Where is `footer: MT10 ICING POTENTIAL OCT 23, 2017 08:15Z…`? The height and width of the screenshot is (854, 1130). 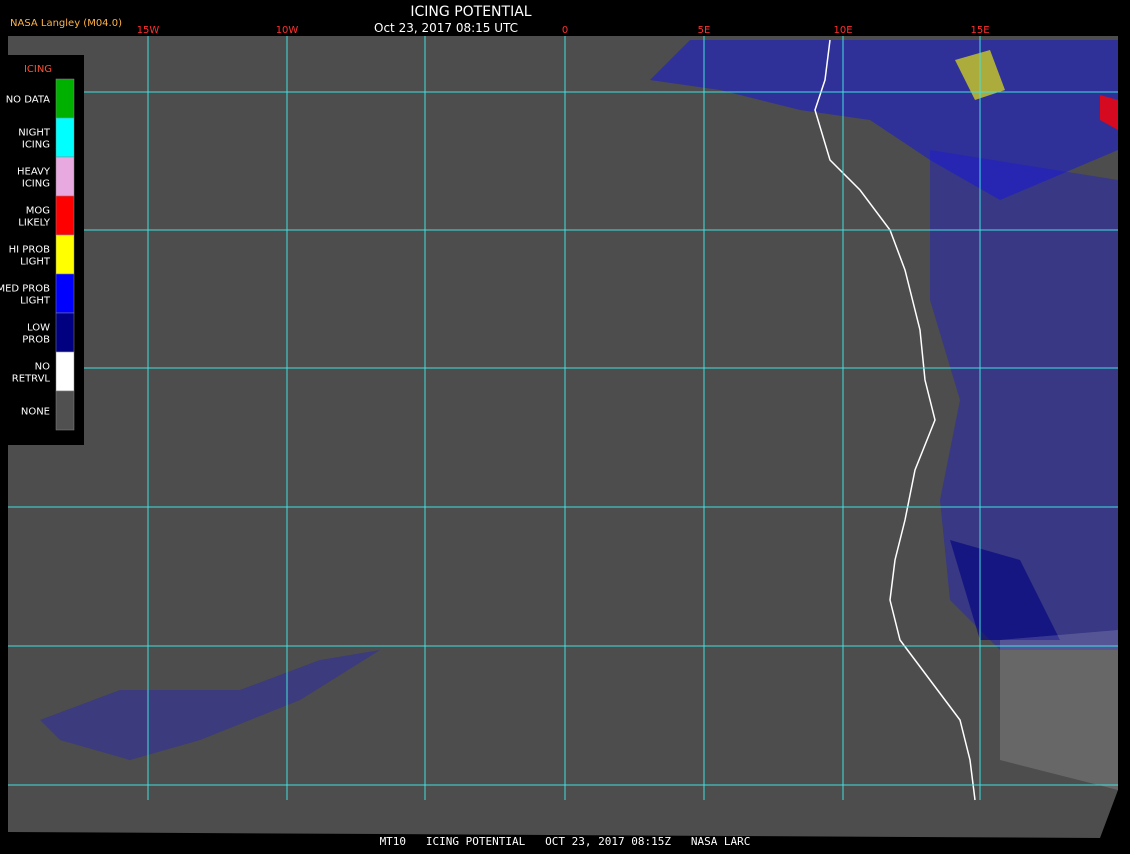 footer: MT10 ICING POTENTIAL OCT 23, 2017 08:15Z… is located at coordinates (565, 841).